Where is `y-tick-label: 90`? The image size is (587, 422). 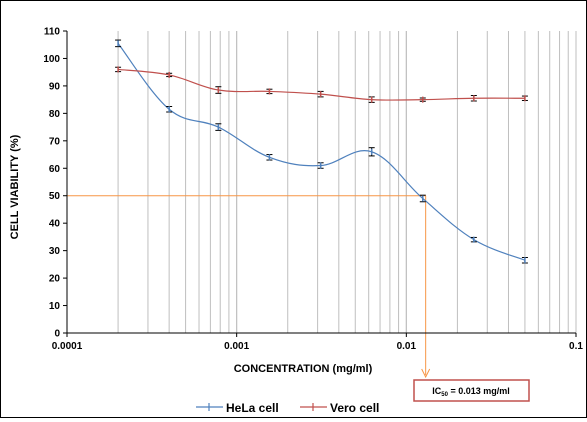
y-tick-label: 90 is located at coordinates (55, 86).